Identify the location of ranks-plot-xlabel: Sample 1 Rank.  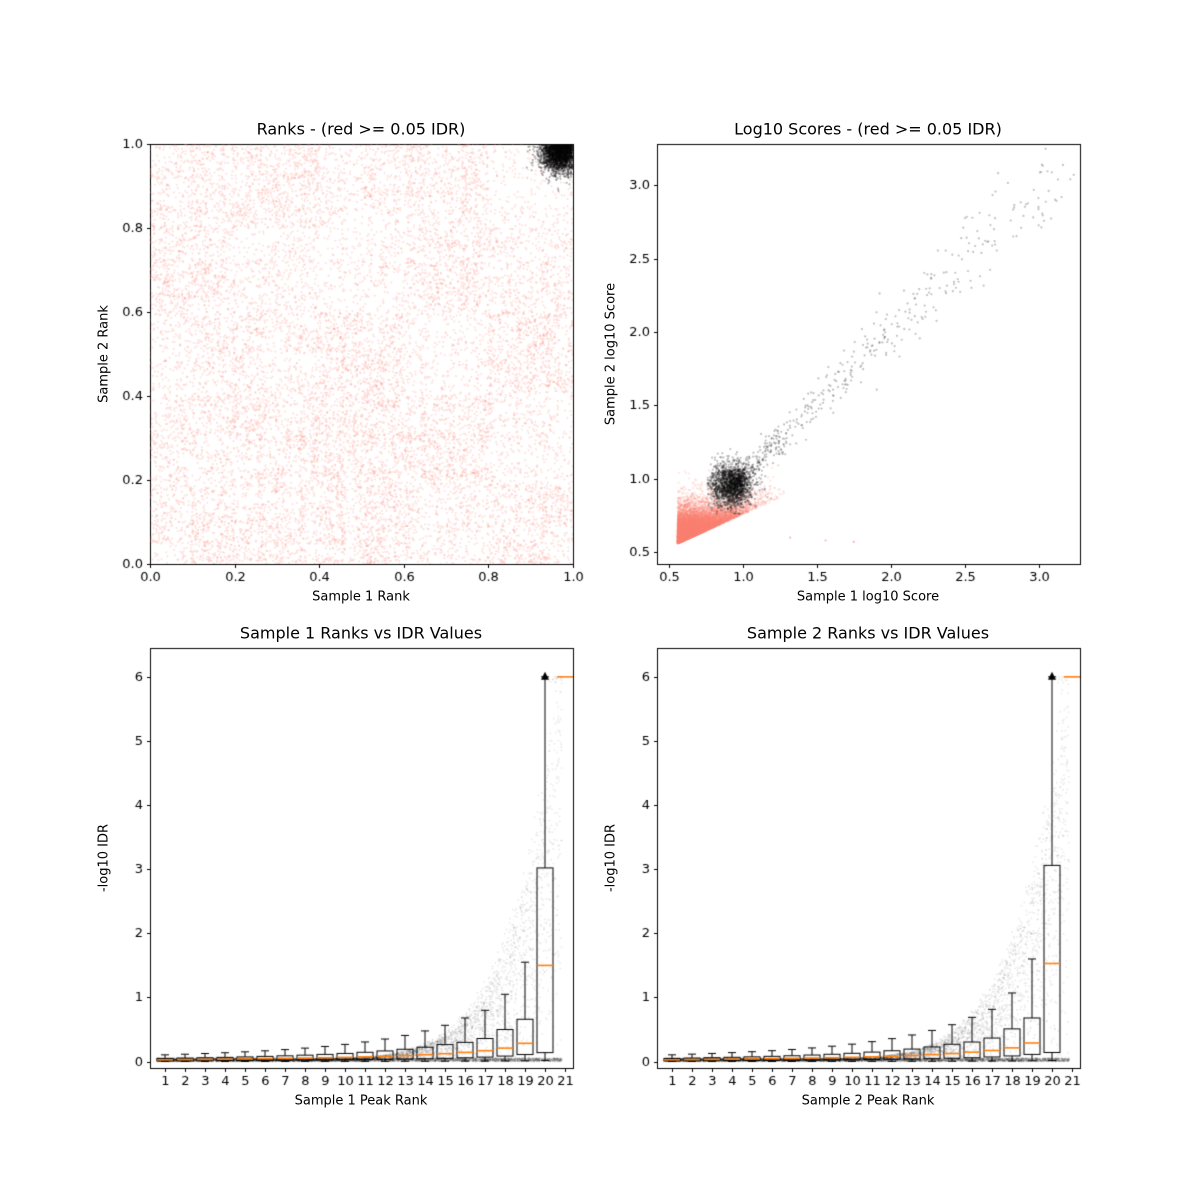
(361, 597).